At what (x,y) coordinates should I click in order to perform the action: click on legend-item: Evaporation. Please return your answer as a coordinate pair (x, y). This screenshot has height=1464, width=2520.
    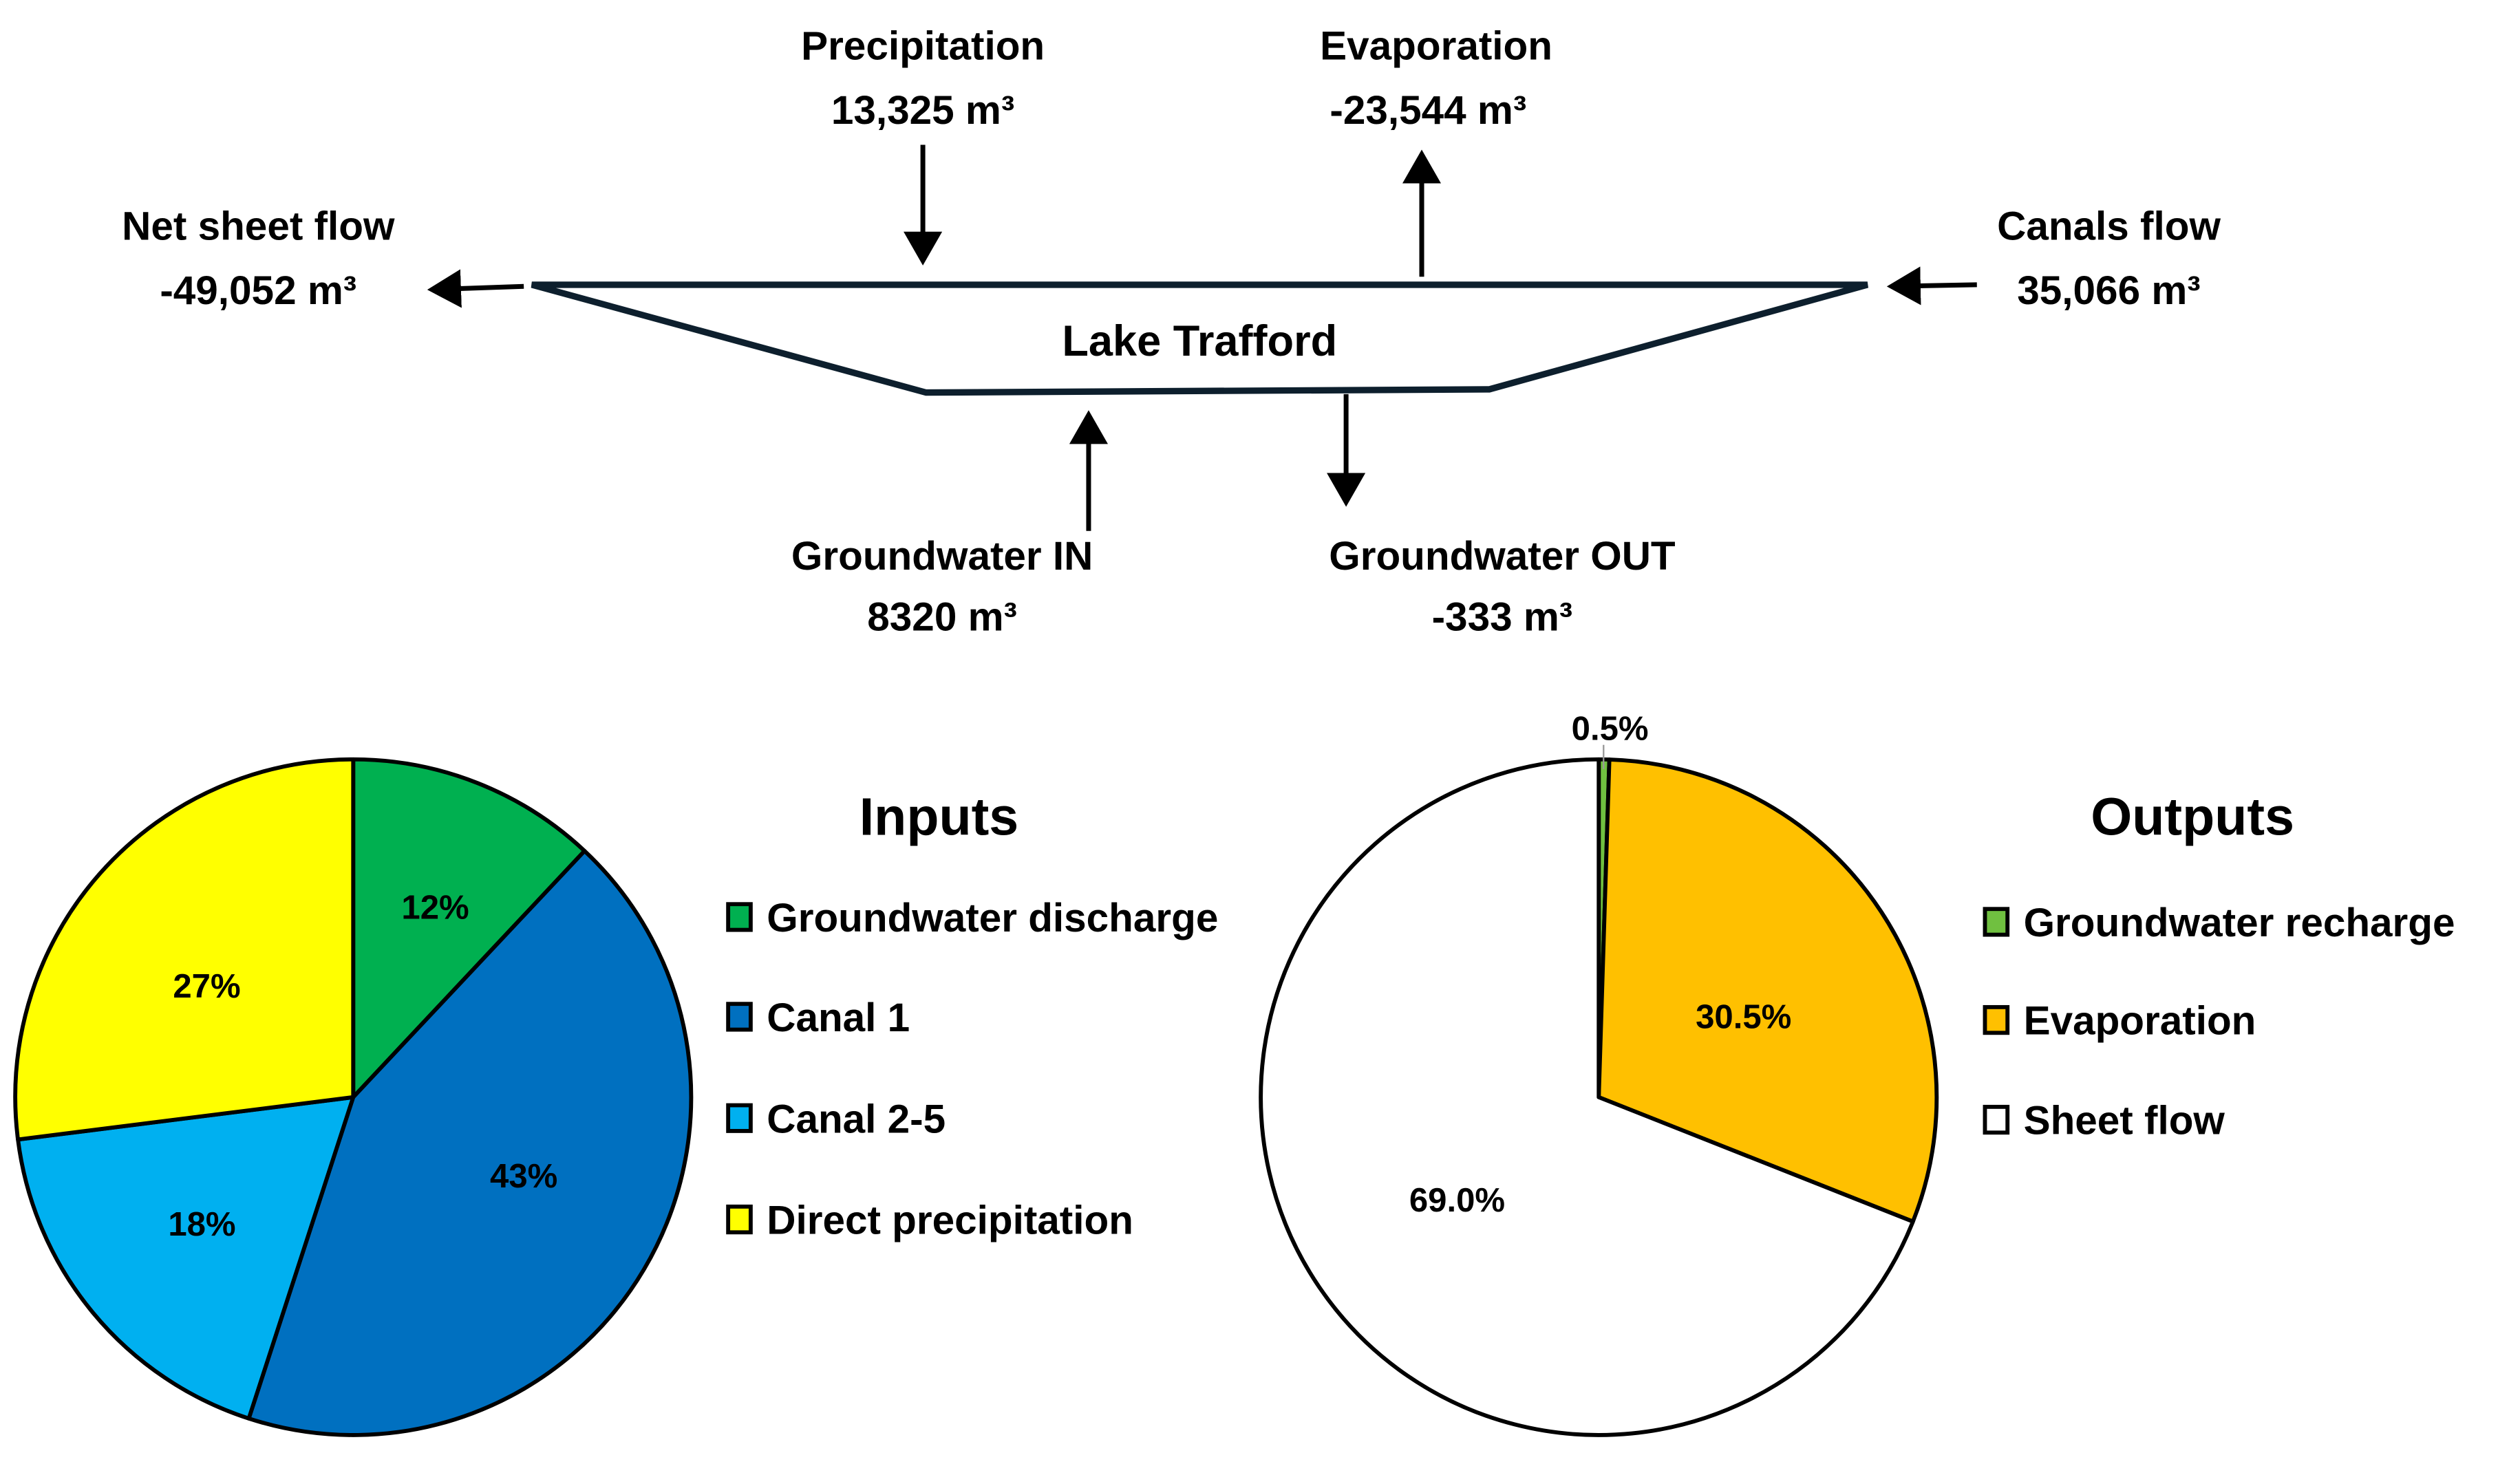
    Looking at the image, I should click on (2119, 1022).